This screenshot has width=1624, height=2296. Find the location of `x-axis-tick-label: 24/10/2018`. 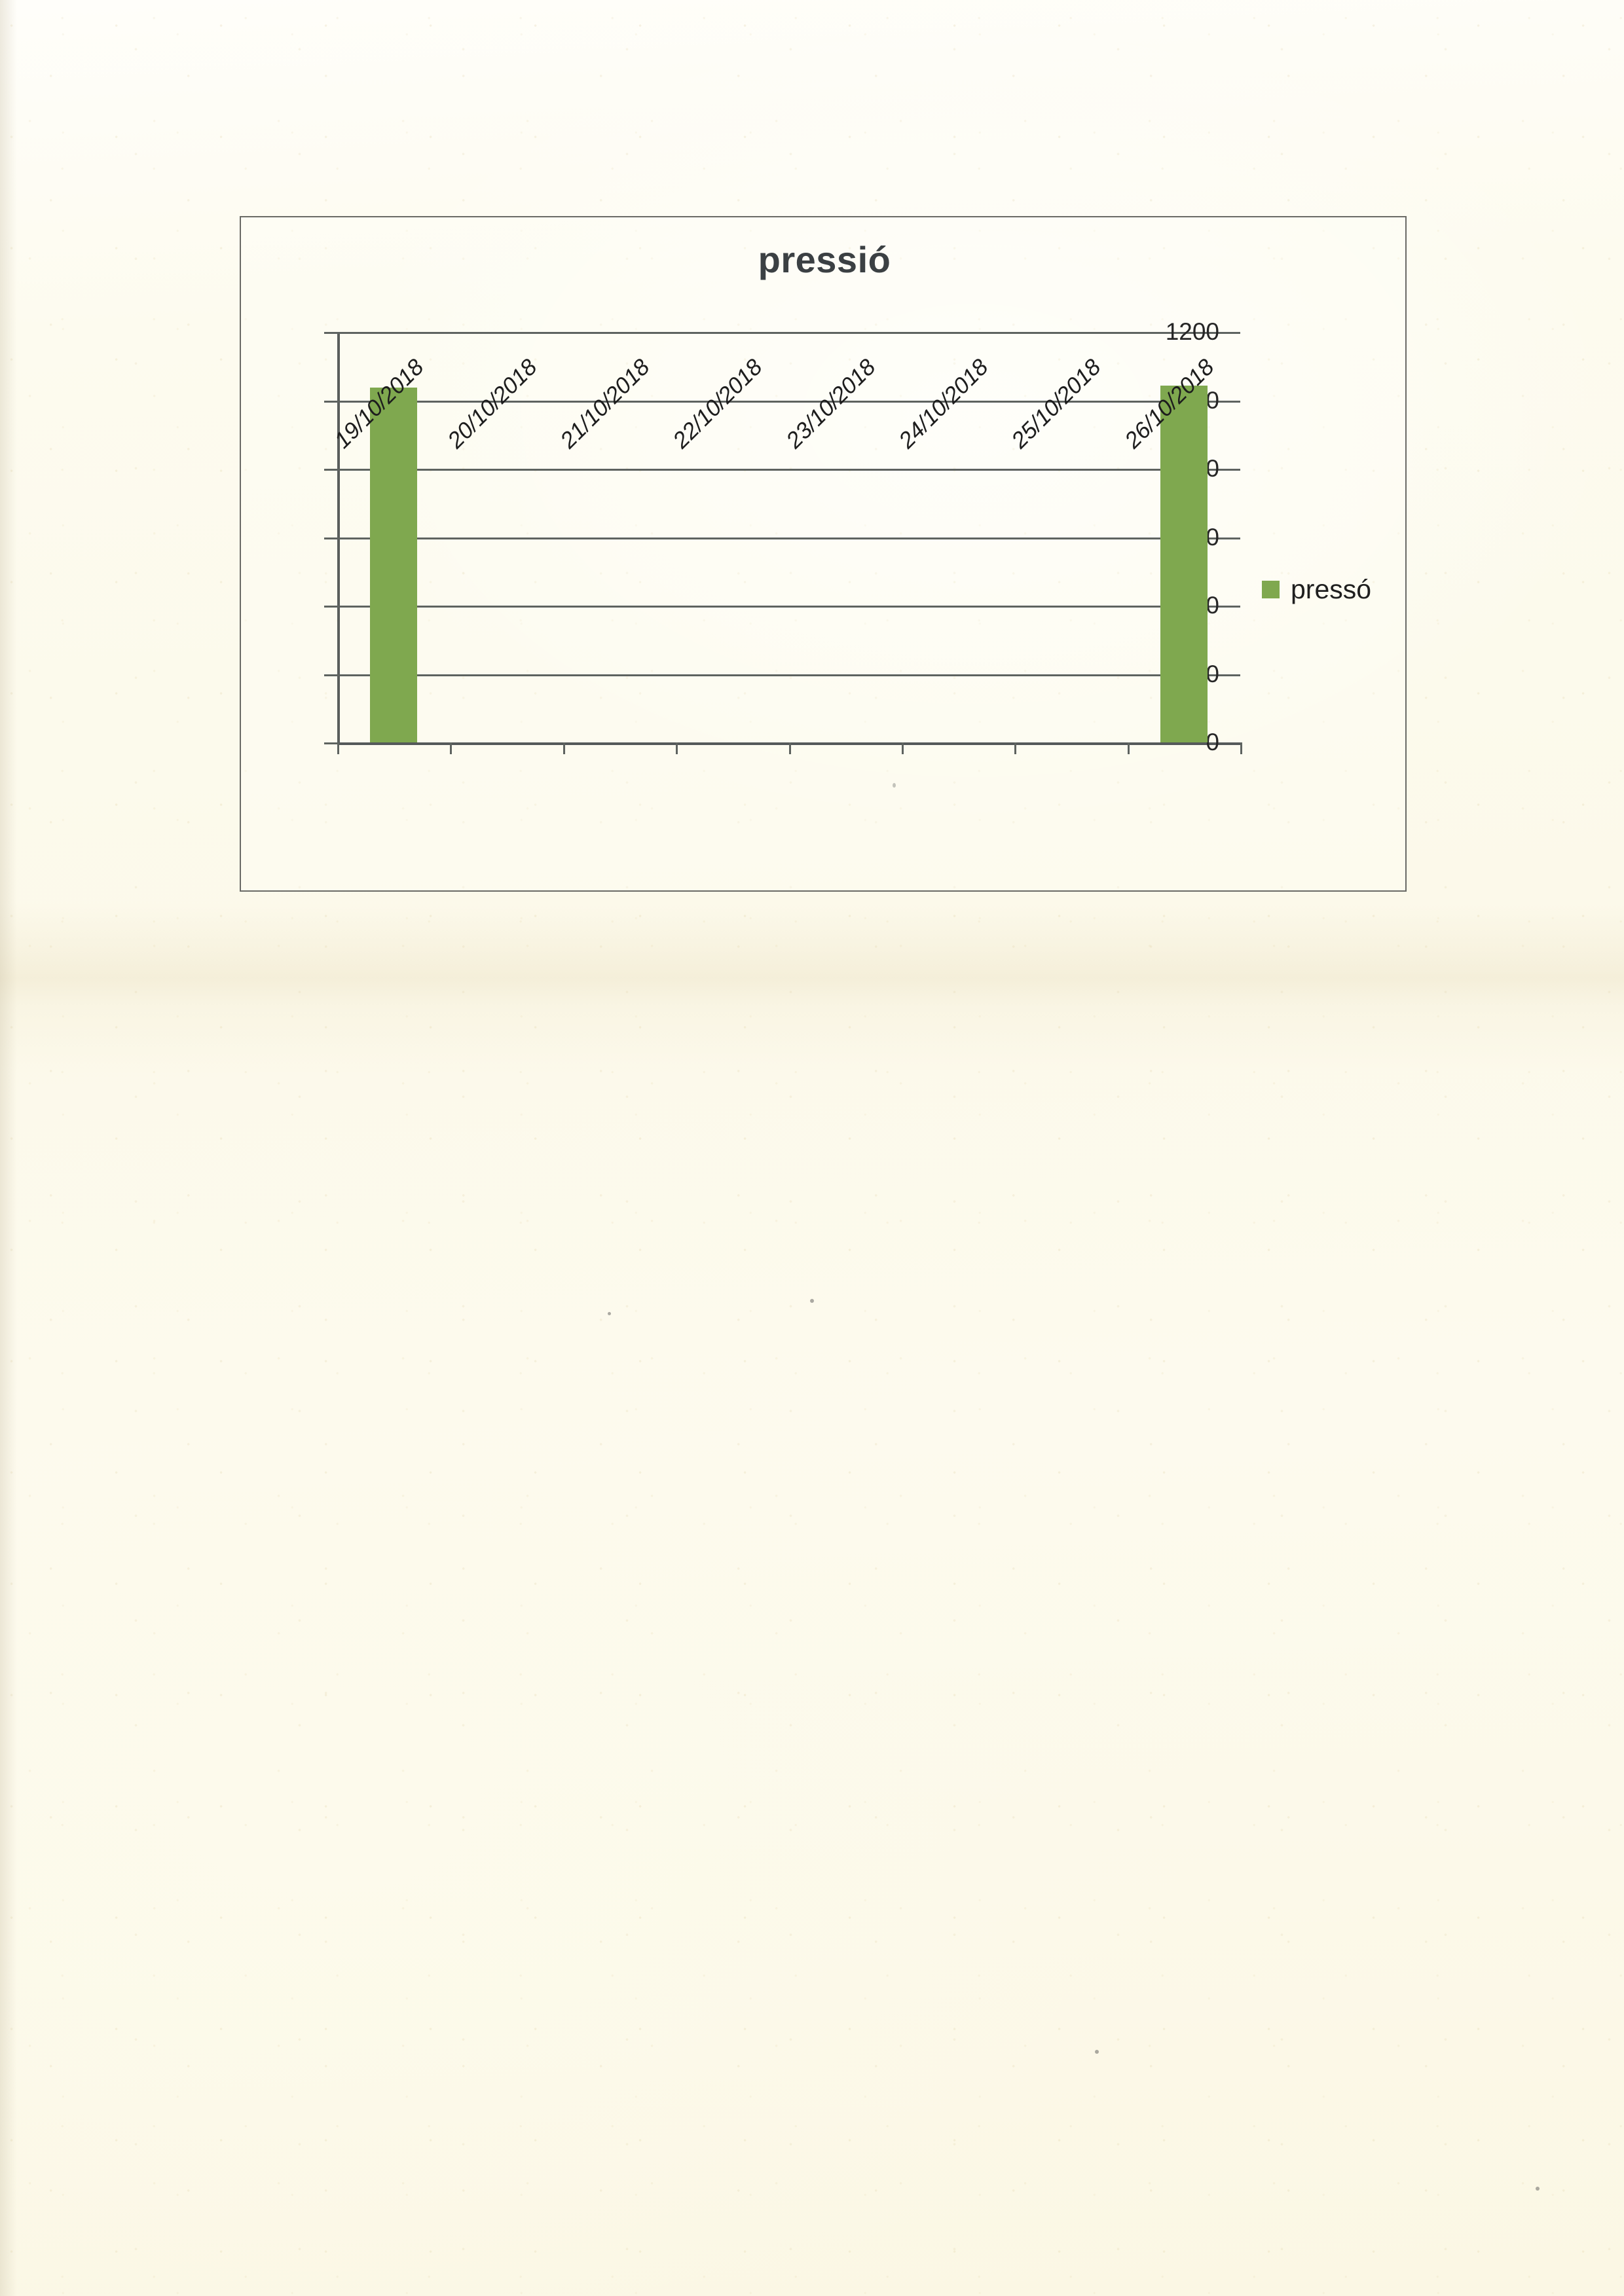

x-axis-tick-label: 24/10/2018 is located at coordinates (943, 404).